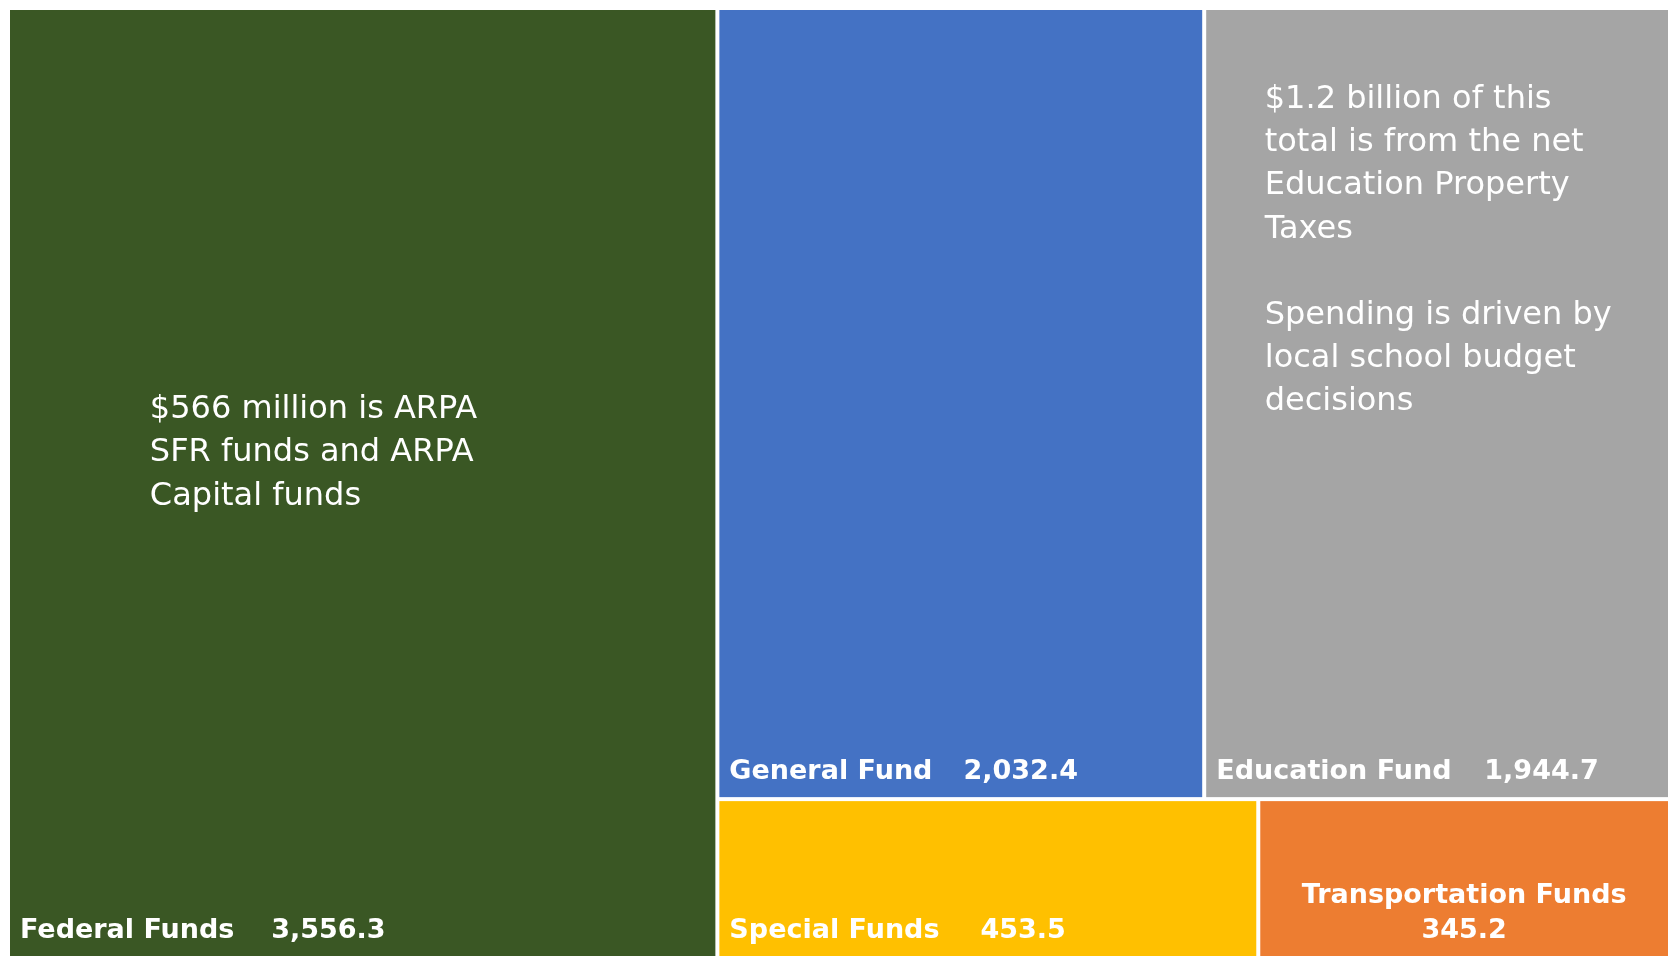  Describe the element at coordinates (1020, 770) in the screenshot. I see `data-label: 2,032.4` at that location.